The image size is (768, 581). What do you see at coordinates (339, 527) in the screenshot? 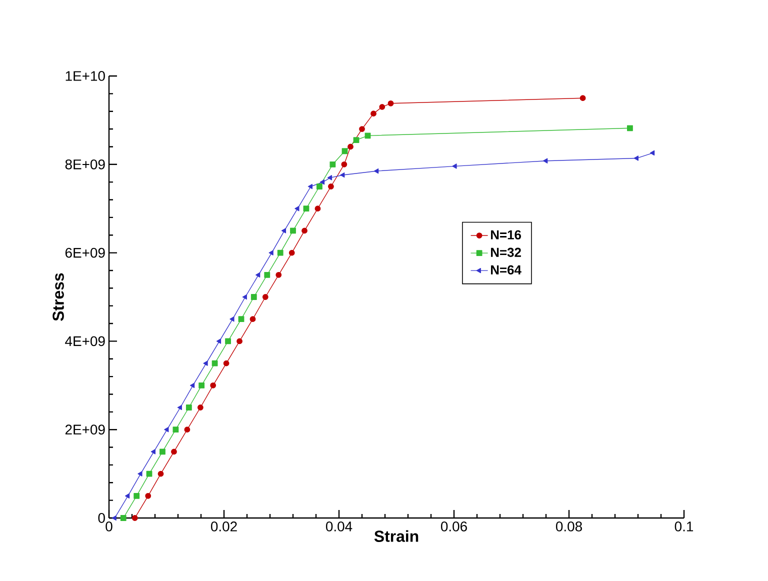
I see `x-tick-label: 0.04` at bounding box center [339, 527].